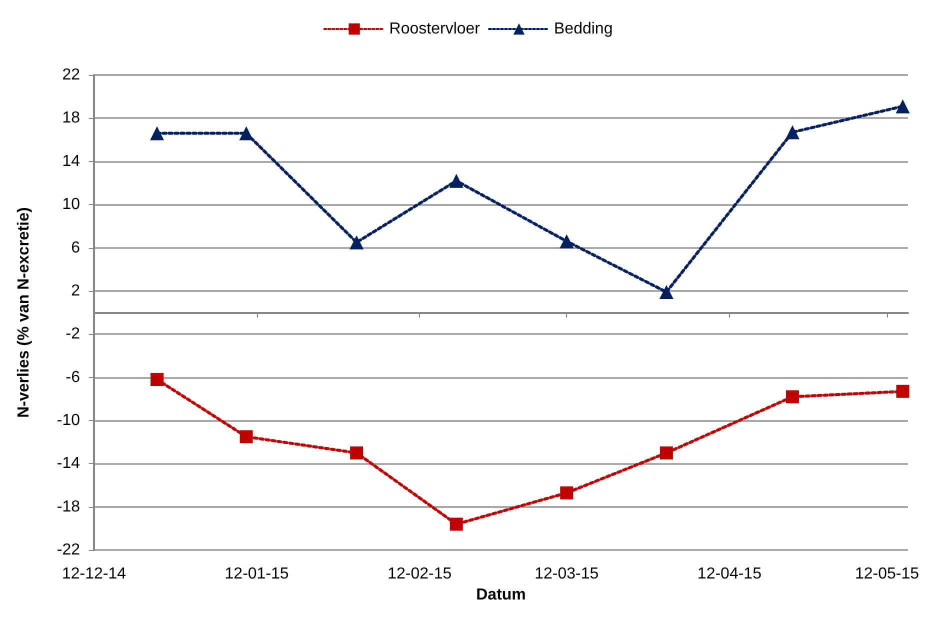  Describe the element at coordinates (71, 161) in the screenshot. I see `y-tick-label: 14` at that location.